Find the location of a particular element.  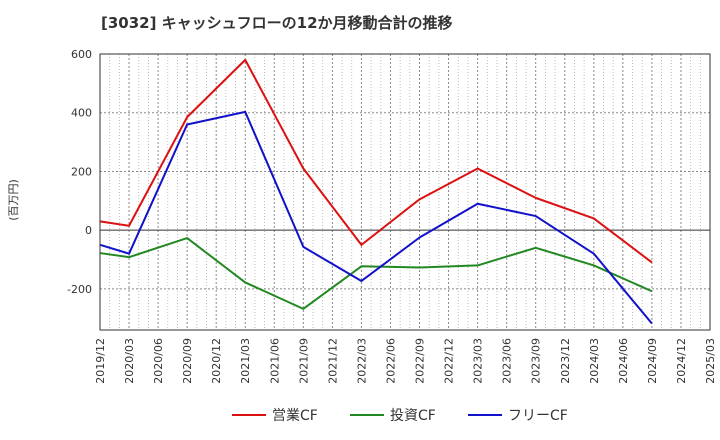

y-tick-label: 200 is located at coordinates (81, 171).